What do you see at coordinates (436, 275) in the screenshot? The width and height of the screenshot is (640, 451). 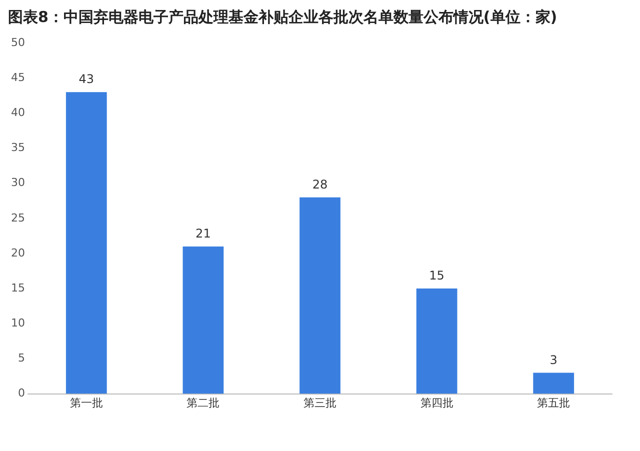 I see `data-label: 15` at bounding box center [436, 275].